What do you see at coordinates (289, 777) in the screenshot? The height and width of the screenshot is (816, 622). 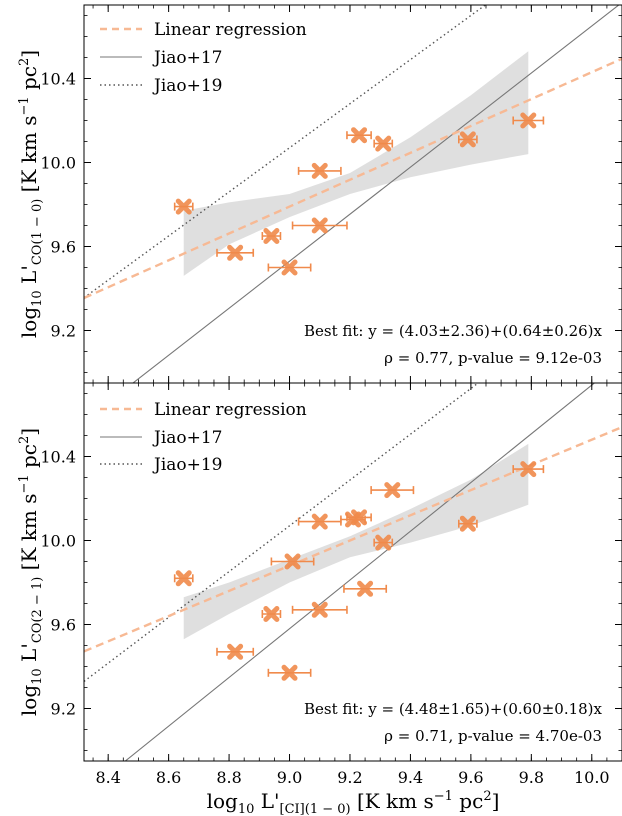 I see `x-tick-label: 9.0` at bounding box center [289, 777].